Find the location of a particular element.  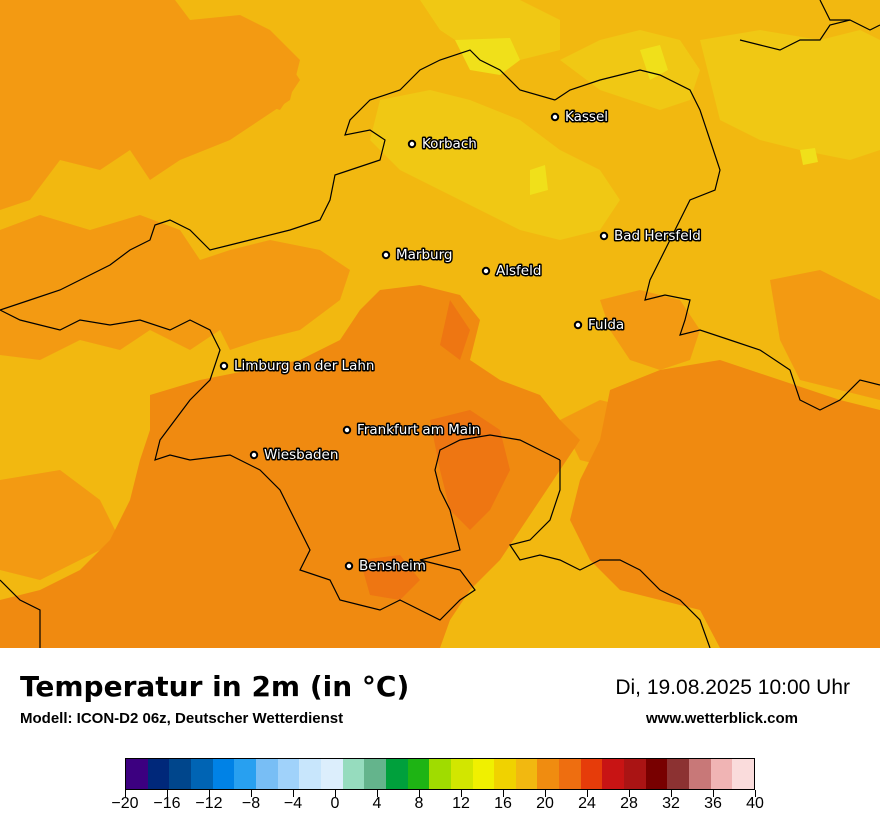

city-marker-alsfeld is located at coordinates (486, 271).